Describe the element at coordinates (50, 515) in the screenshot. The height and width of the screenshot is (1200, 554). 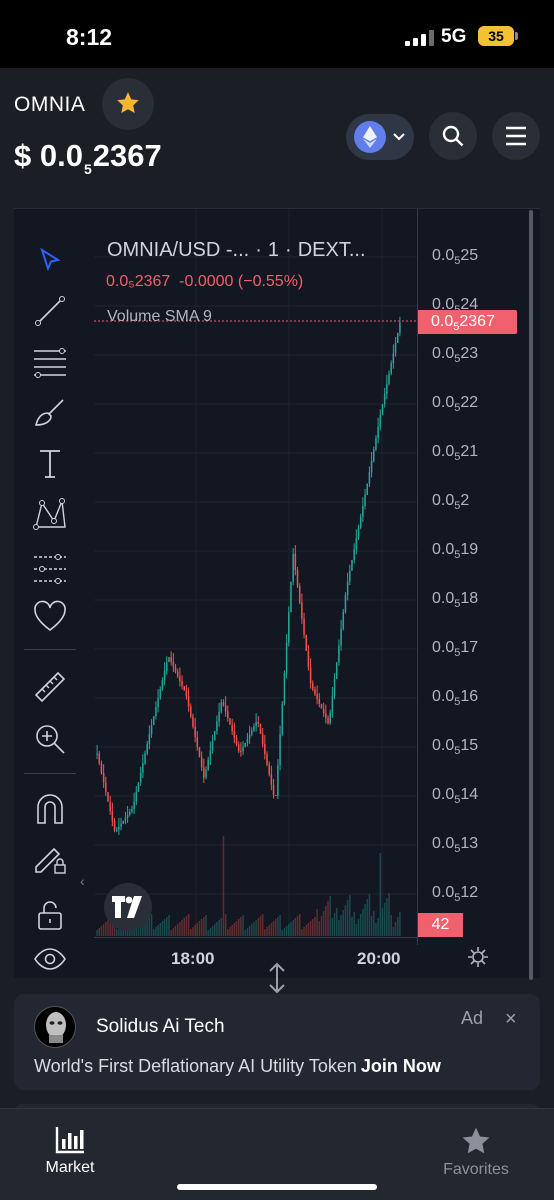
I see `pattern-icon` at that location.